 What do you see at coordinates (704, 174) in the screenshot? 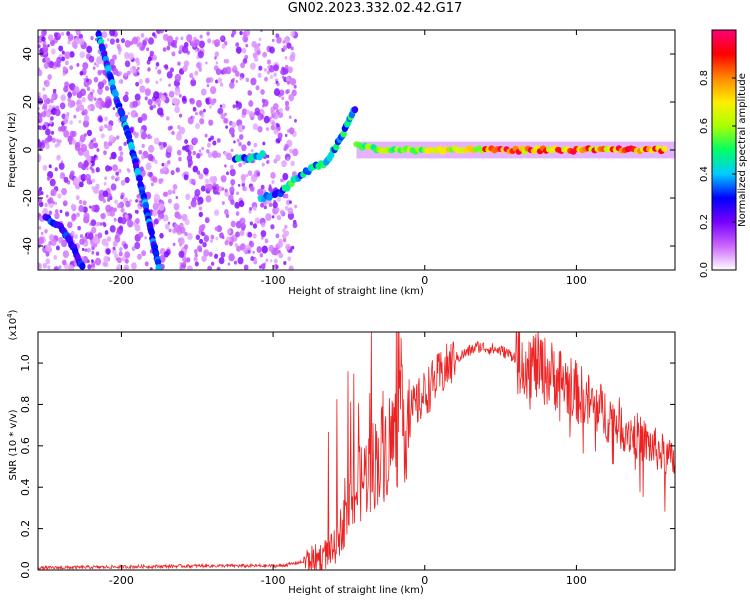
I see `colorbar-tick-label: 0.4` at bounding box center [704, 174].